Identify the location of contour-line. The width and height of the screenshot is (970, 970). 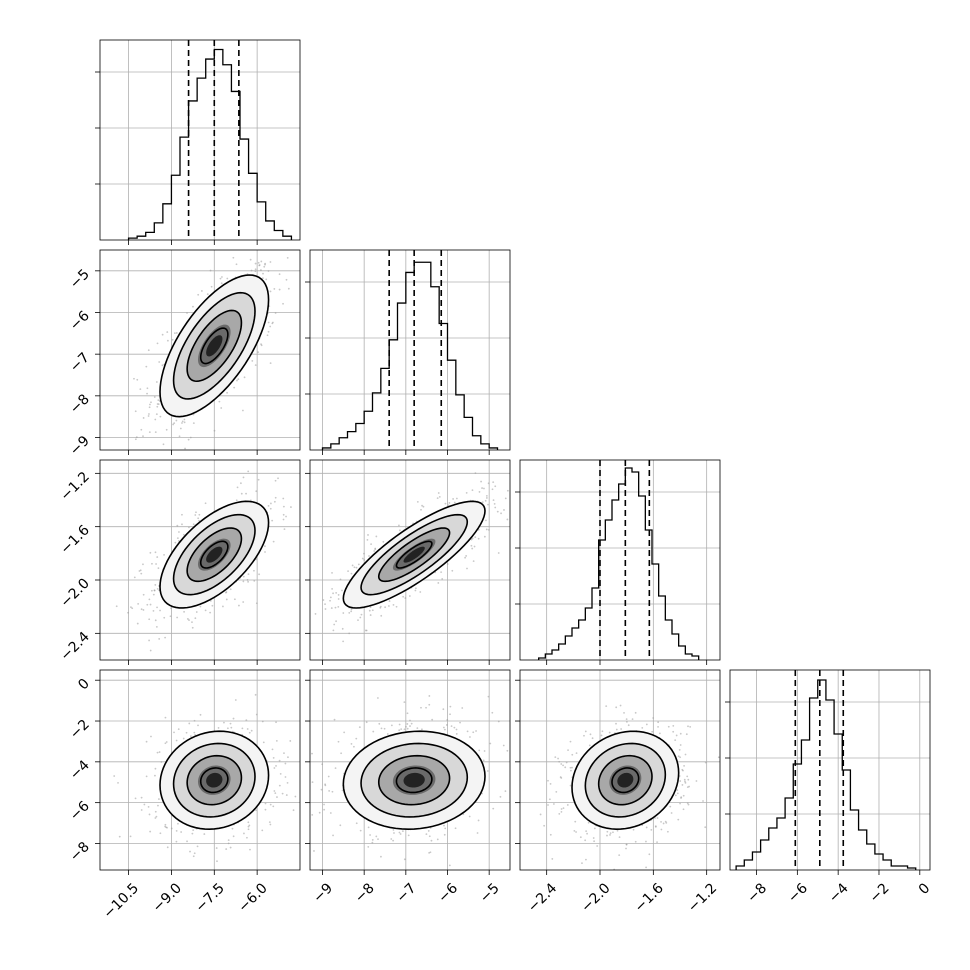
(214, 346).